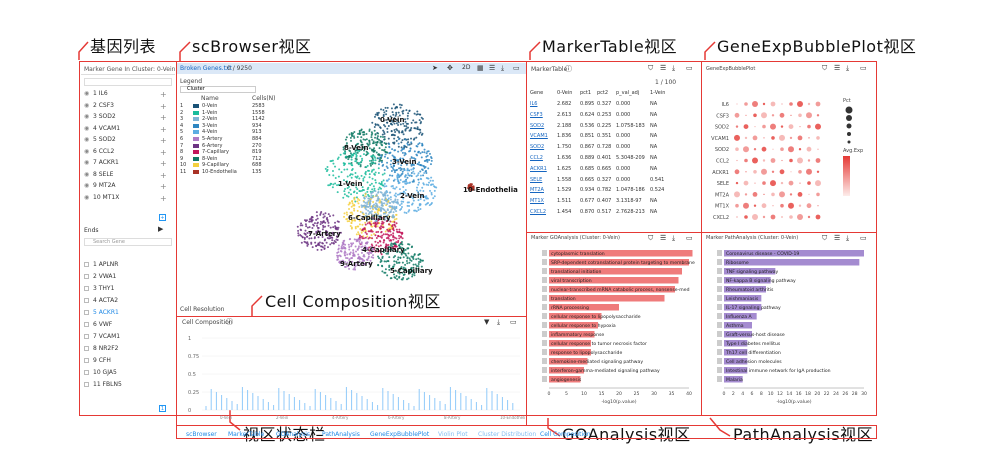 Image resolution: width=1000 pixels, height=465 pixels. What do you see at coordinates (162, 217) in the screenshot?
I see `add-icon: +` at bounding box center [162, 217].